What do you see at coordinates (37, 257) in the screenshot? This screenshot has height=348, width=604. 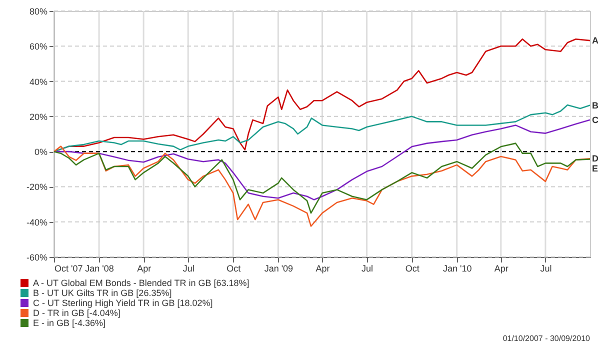 I see `y-tick-label: -60%` at bounding box center [37, 257].